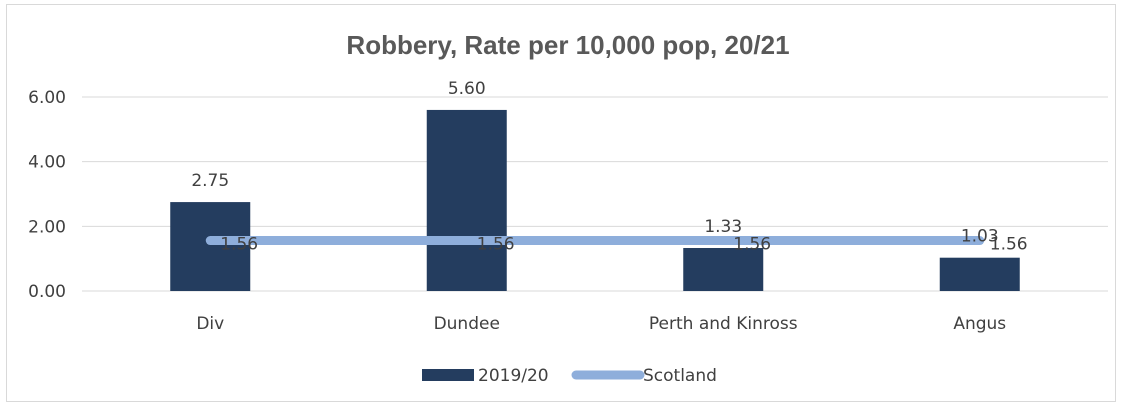 The image size is (1125, 408). I want to click on bar-data-label: 2.75, so click(210, 181).